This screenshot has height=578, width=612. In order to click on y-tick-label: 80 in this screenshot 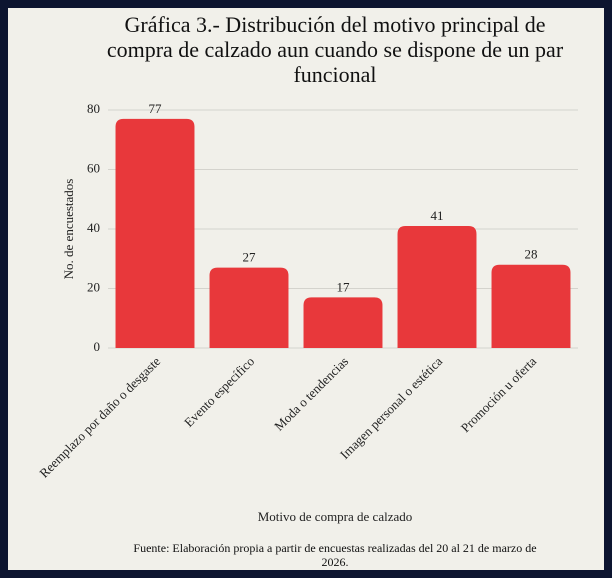, I will do `click(93, 108)`.